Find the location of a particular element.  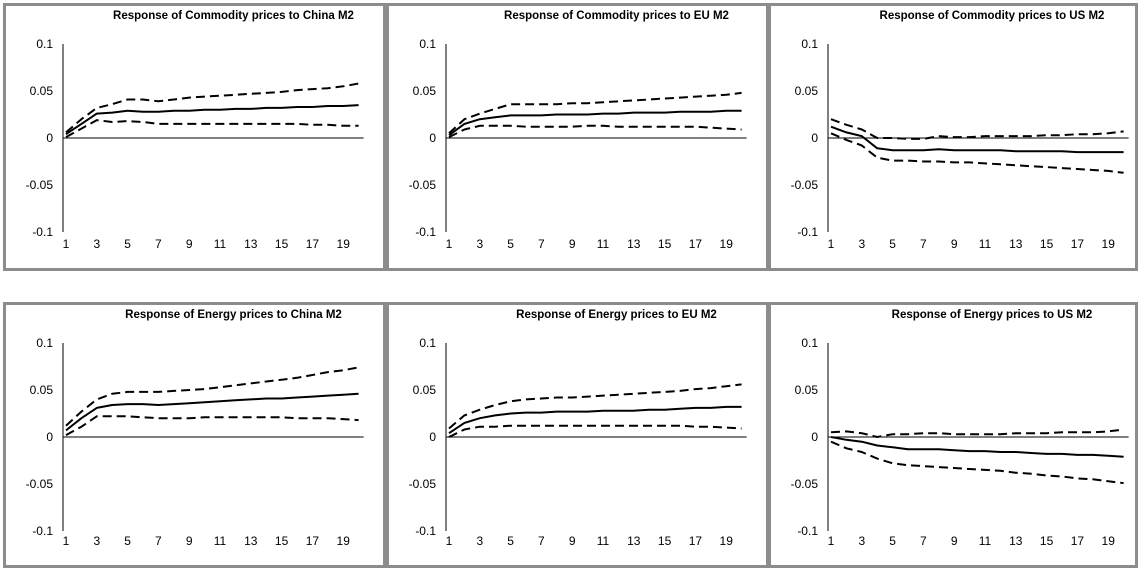

chart-title: Response of Energy prices to China M2 is located at coordinates (233, 315).